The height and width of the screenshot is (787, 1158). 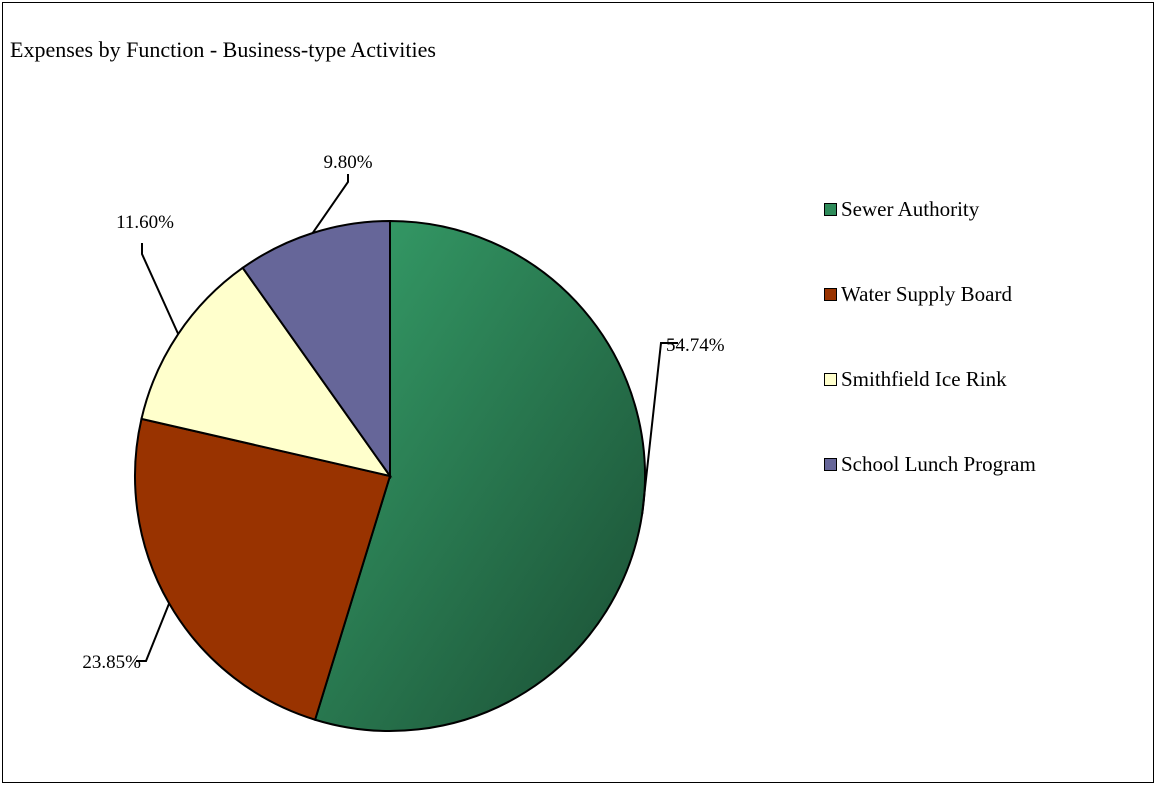 I want to click on legend-swatch-sewer-authority, so click(x=830, y=209).